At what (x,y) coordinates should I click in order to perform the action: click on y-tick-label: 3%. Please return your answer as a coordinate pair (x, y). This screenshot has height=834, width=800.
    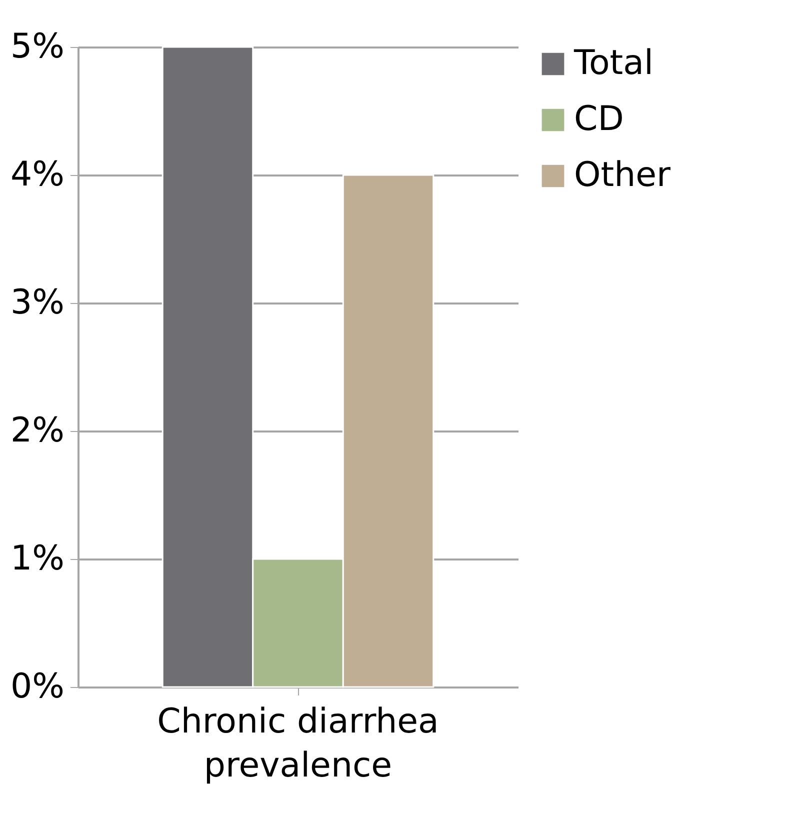
    Looking at the image, I should click on (37, 302).